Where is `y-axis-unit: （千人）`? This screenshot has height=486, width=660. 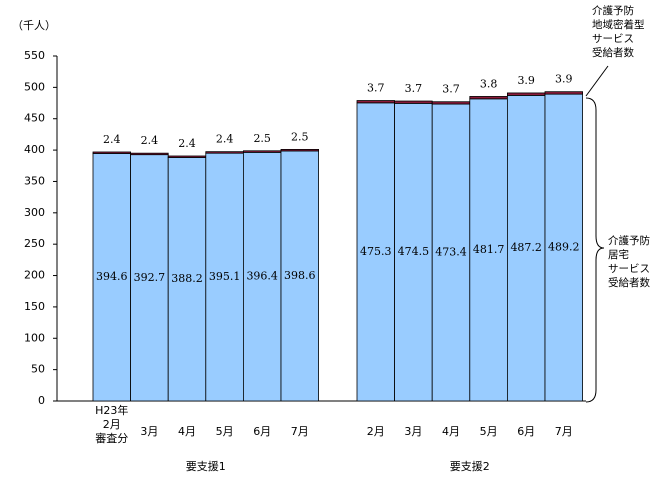
y-axis-unit: （千人） is located at coordinates (34, 25).